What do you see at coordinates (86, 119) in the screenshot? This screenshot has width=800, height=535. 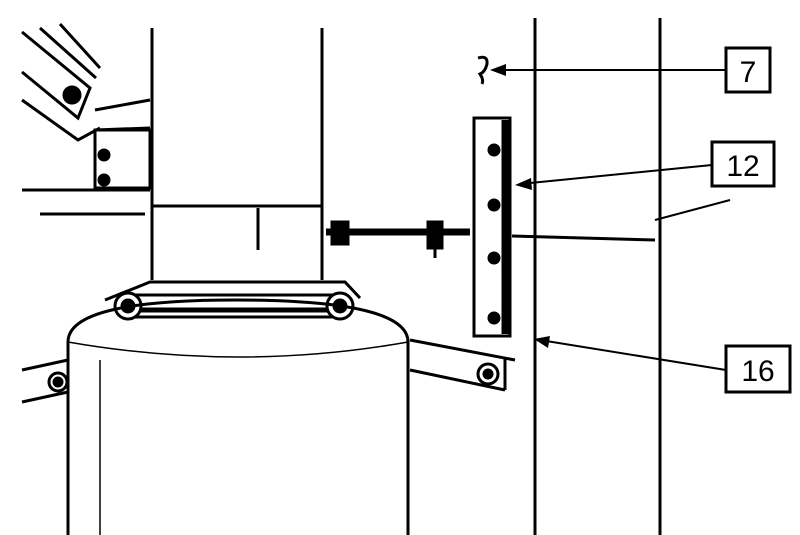 I see `upper-left-bracket` at bounding box center [86, 119].